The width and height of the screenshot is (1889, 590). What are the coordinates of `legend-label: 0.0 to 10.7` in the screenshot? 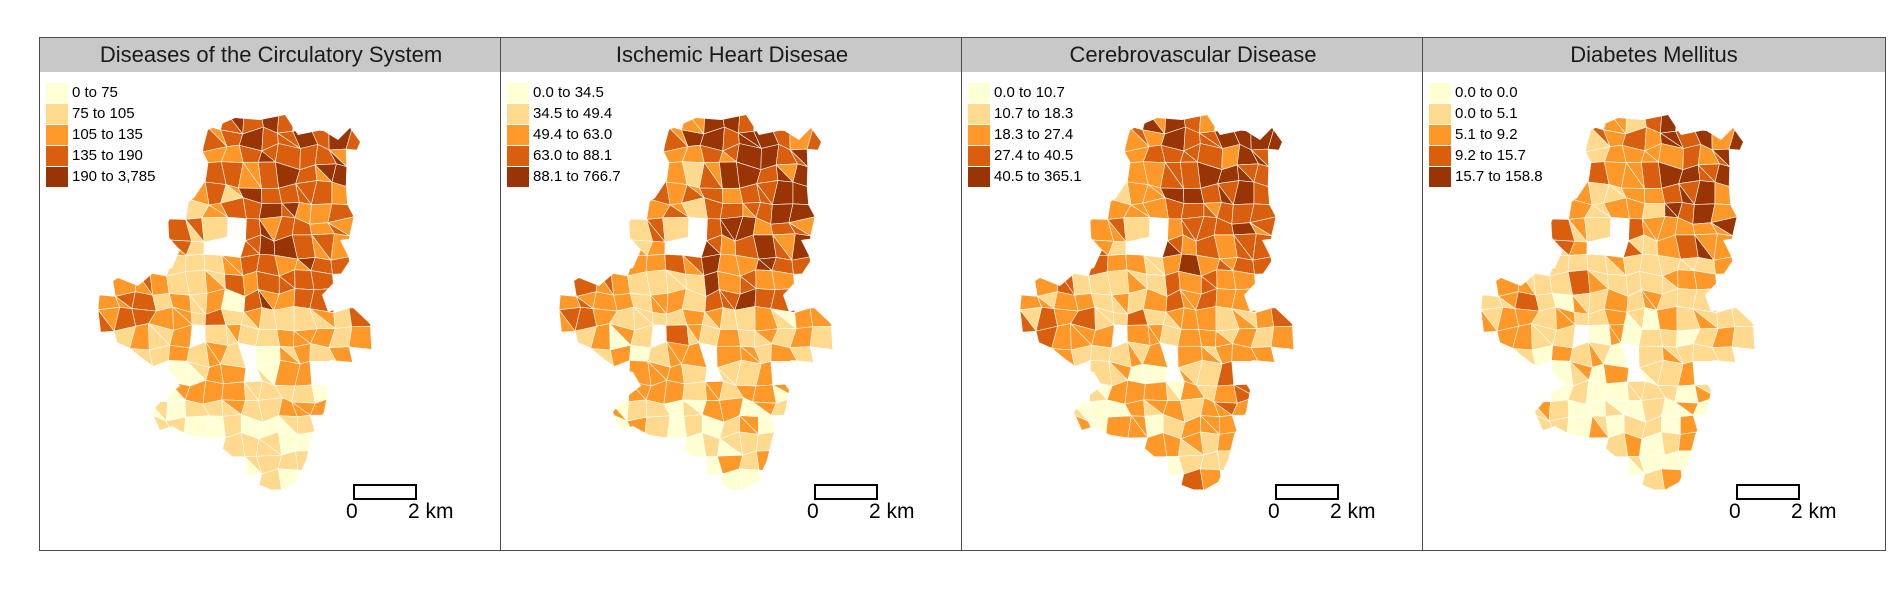 It's located at (1029, 92).